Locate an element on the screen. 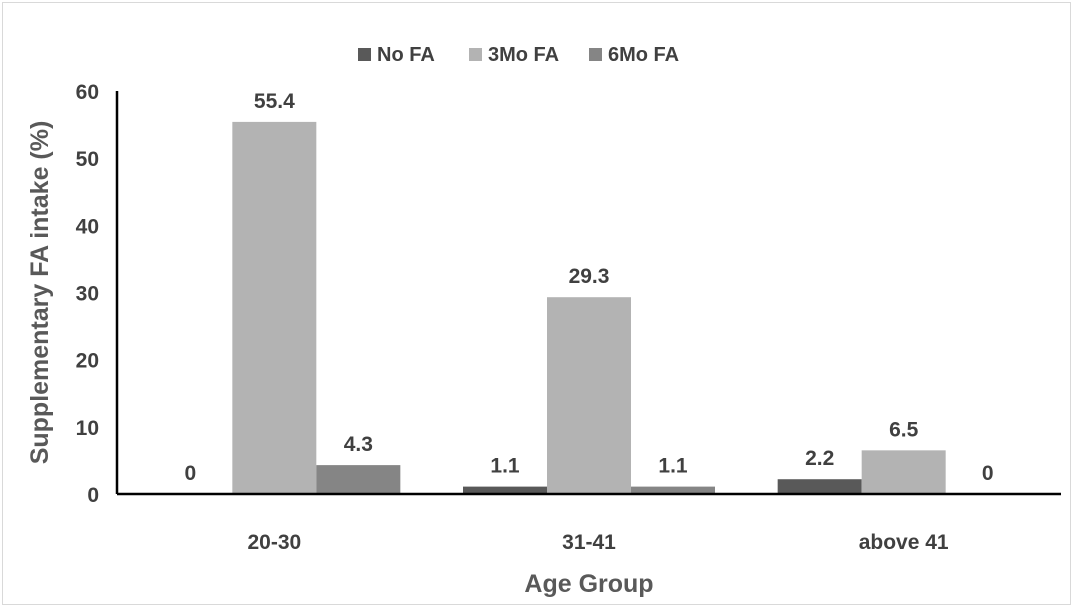 The width and height of the screenshot is (1075, 611). legend-label-0: No FA is located at coordinates (406, 55).